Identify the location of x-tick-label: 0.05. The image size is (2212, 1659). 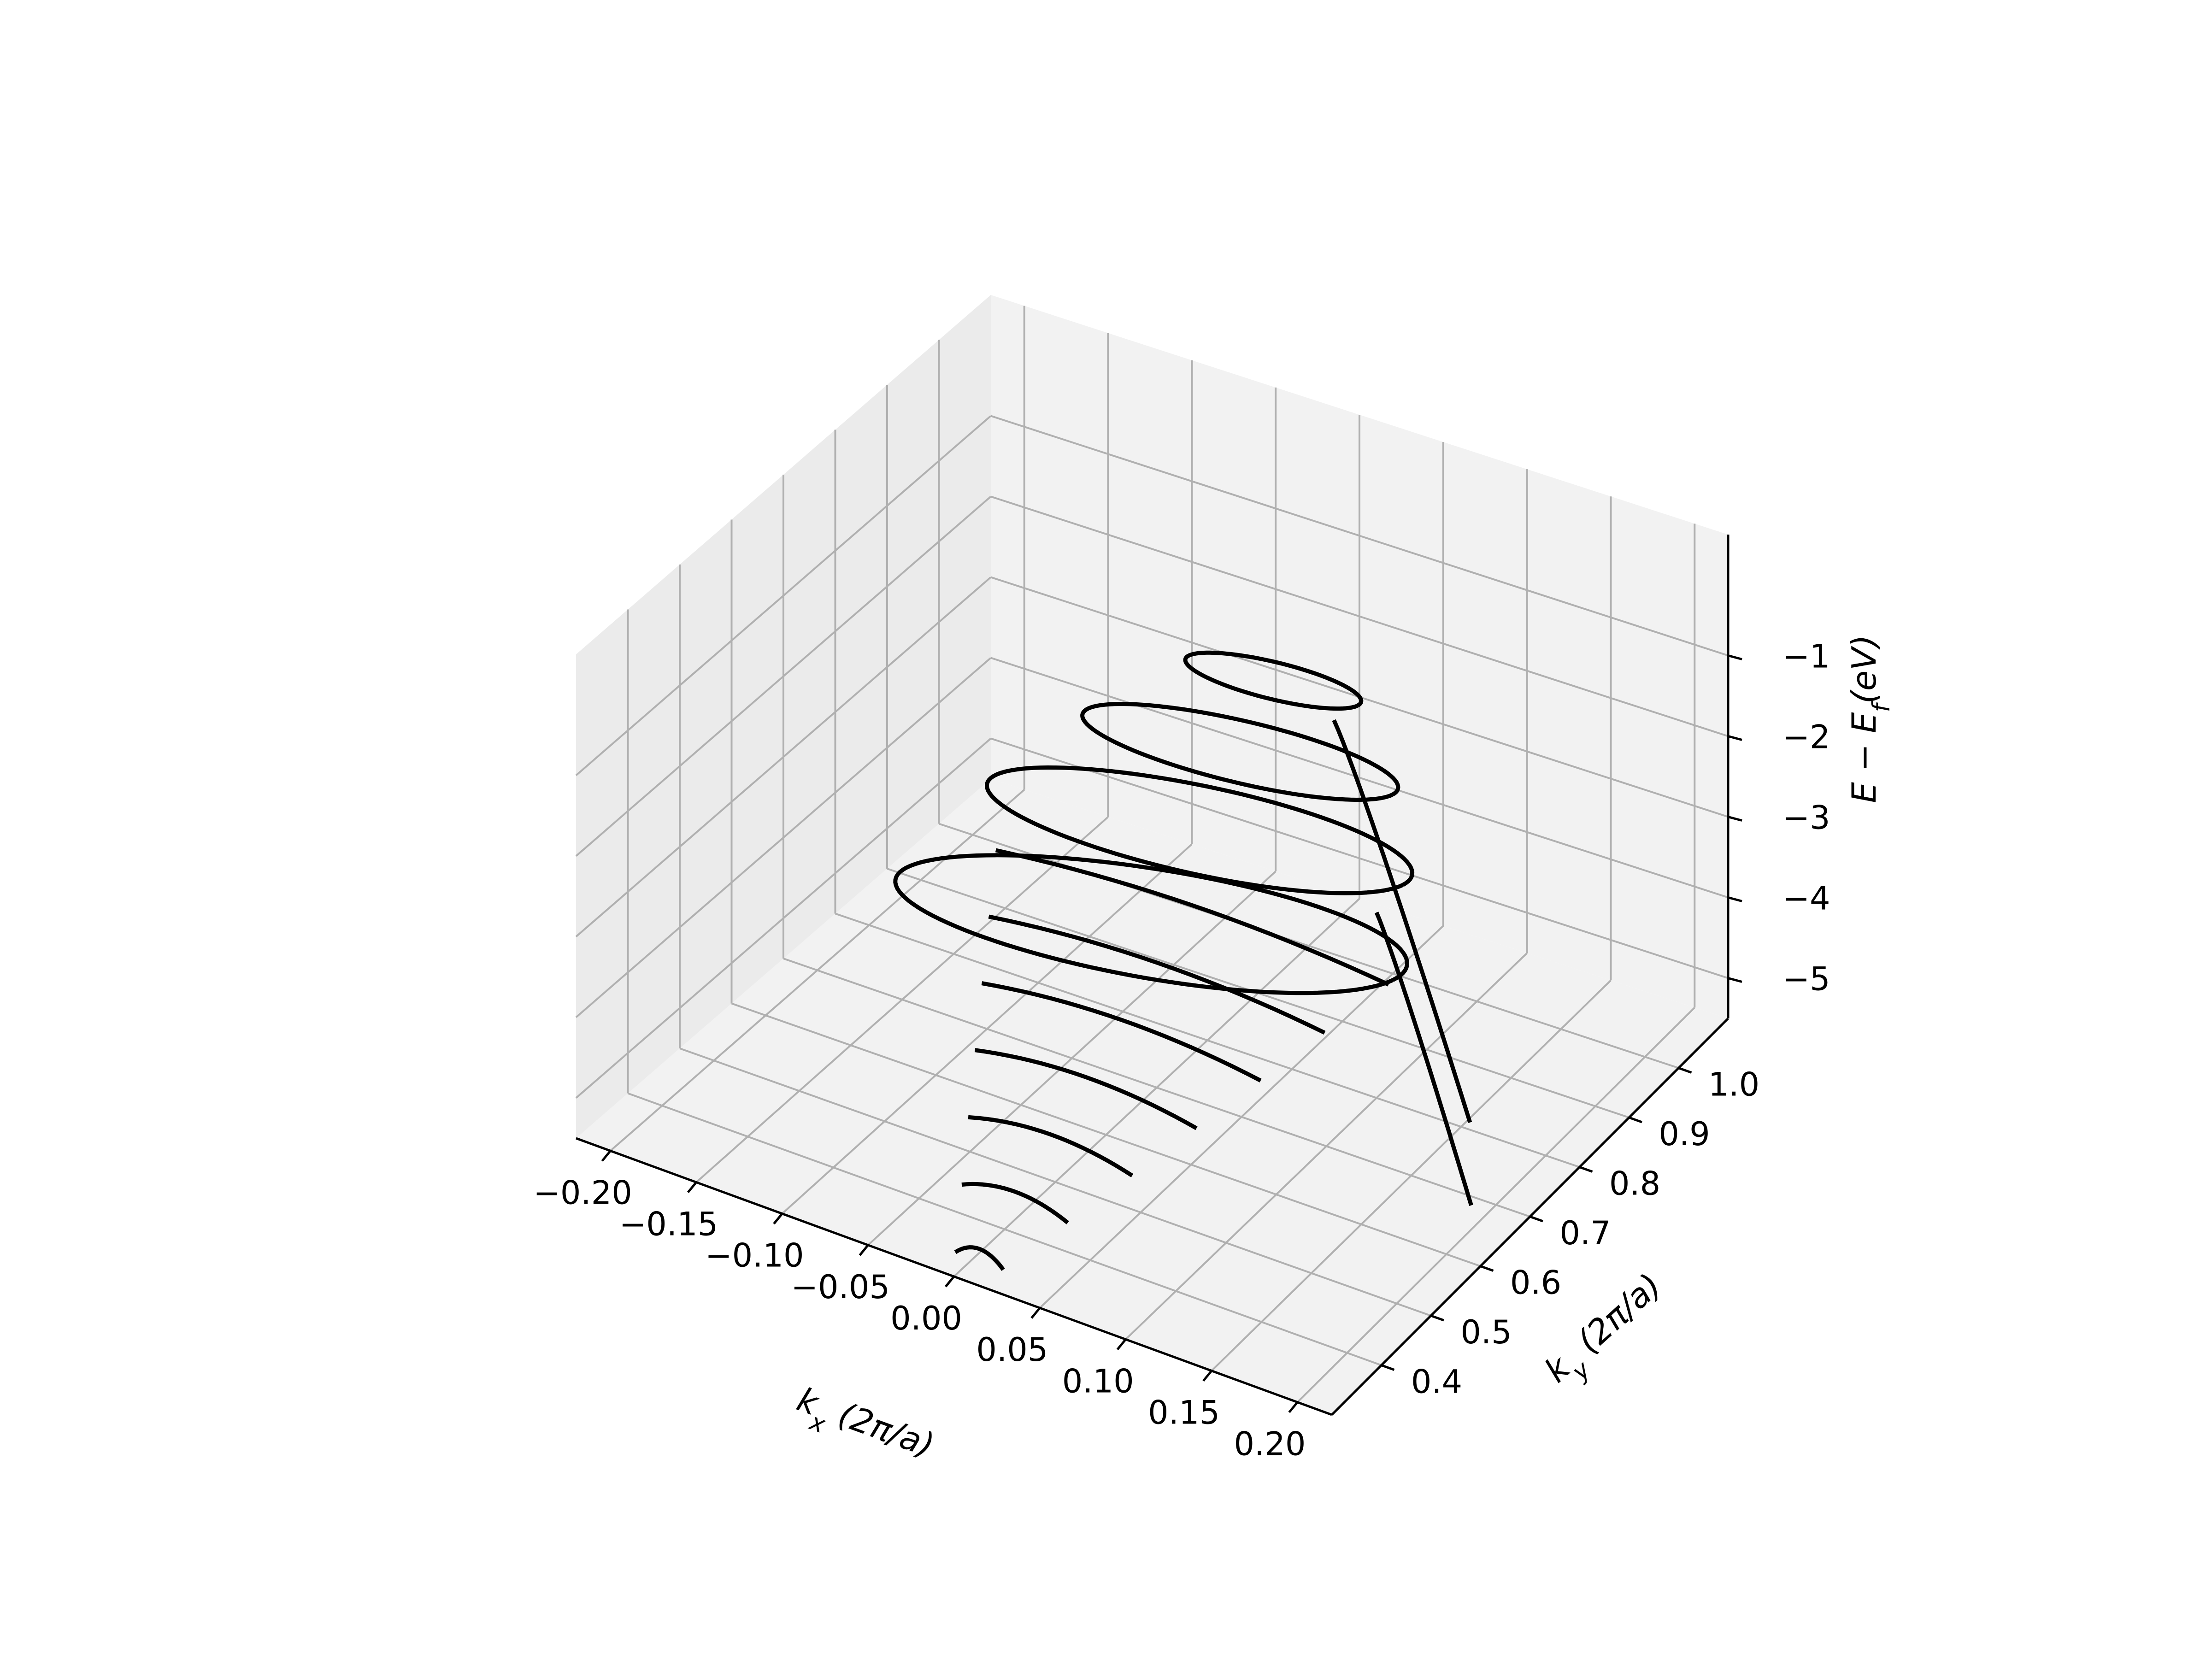
(1012, 1350).